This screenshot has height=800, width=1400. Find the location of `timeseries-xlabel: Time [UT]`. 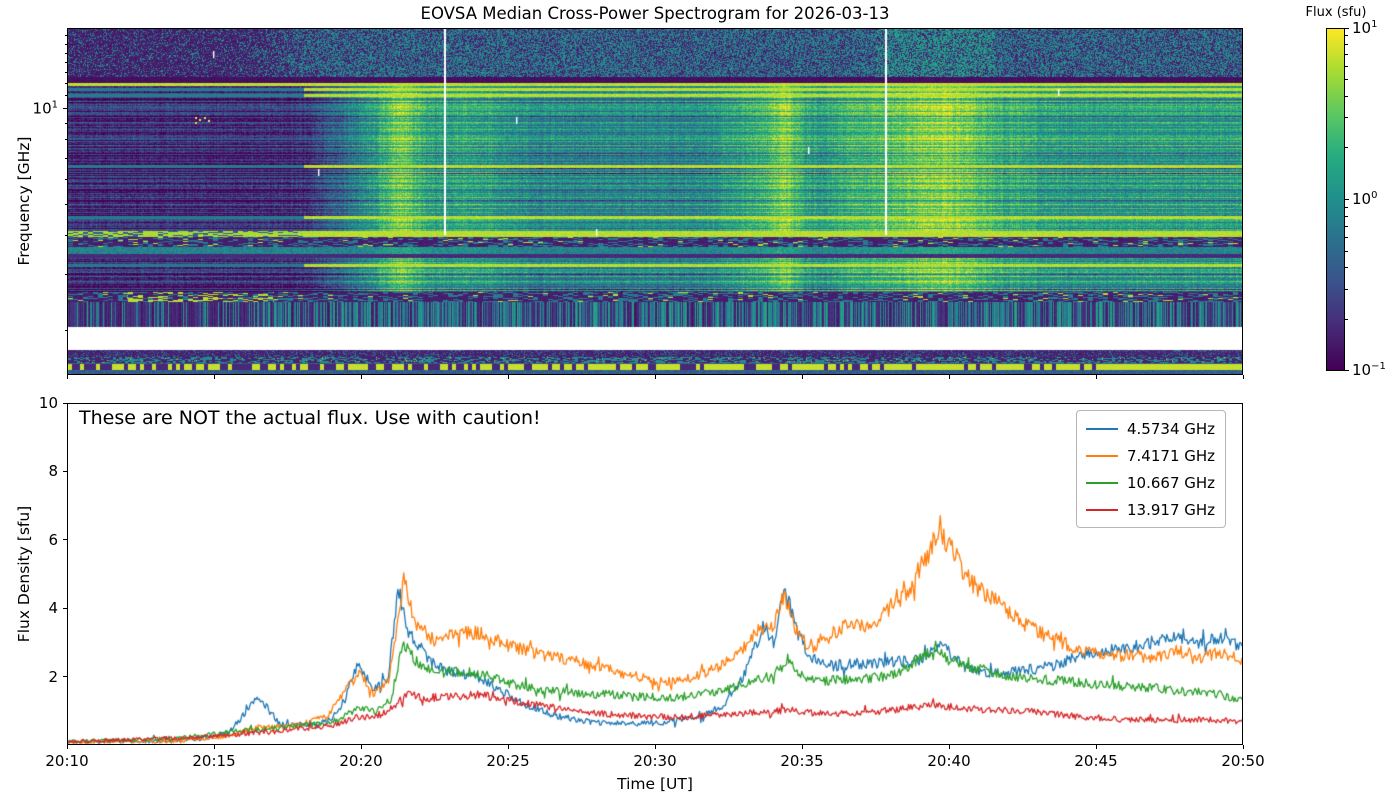

timeseries-xlabel: Time [UT] is located at coordinates (655, 784).